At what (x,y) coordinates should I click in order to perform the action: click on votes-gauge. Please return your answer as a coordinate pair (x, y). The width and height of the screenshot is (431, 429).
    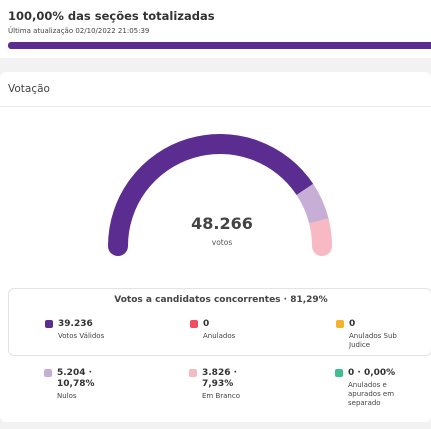
    Looking at the image, I should click on (220, 195).